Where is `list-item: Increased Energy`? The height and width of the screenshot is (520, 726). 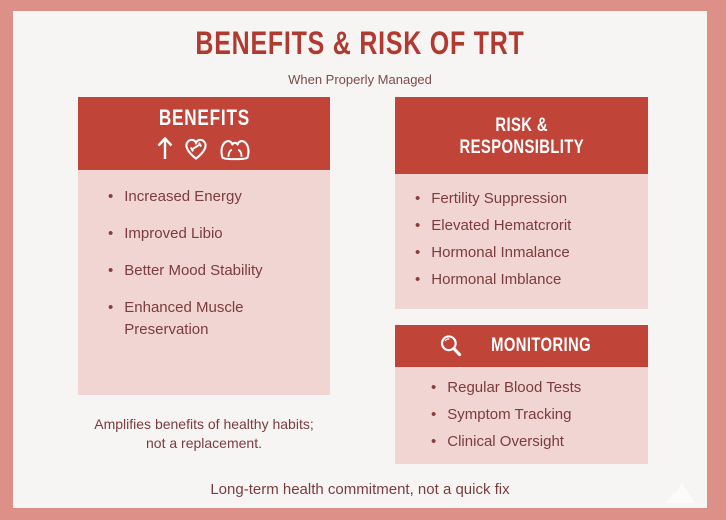
list-item: Increased Energy is located at coordinates (215, 197).